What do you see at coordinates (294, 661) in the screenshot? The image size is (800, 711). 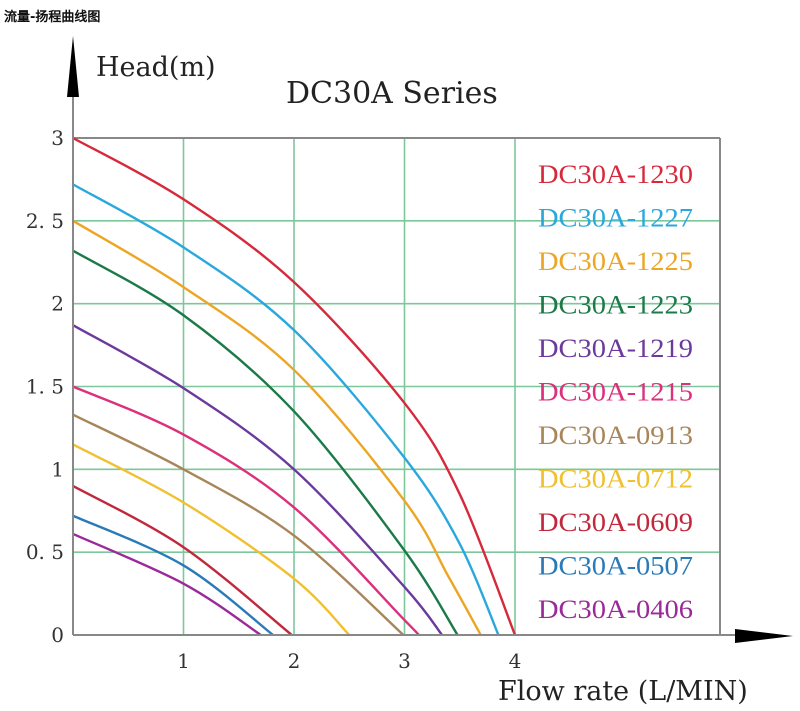 I see `x-tick-label: 2` at bounding box center [294, 661].